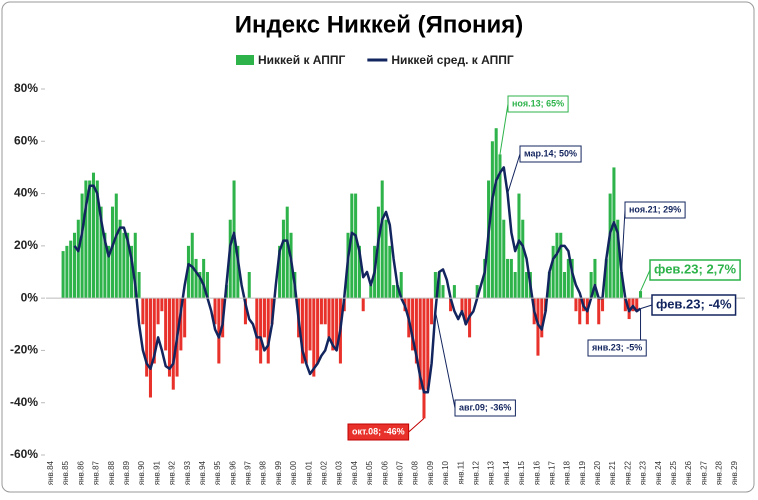  Describe the element at coordinates (202, 472) in the screenshot. I see `x-tick-label: янв.94` at that location.